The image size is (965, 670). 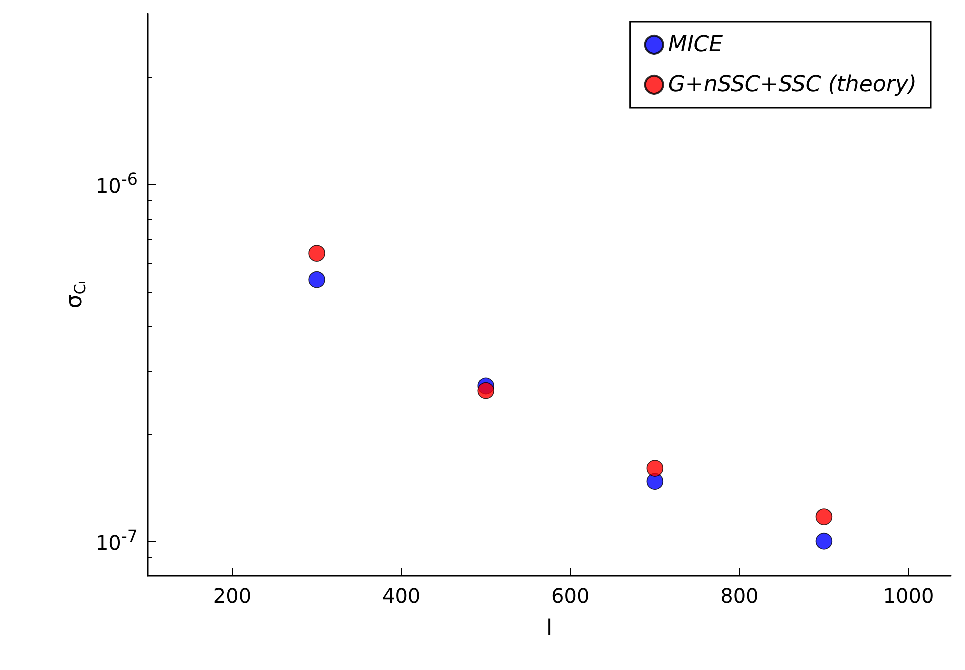 What do you see at coordinates (793, 85) in the screenshot?
I see `legend-label: G+nSSC+SSC (theory)` at bounding box center [793, 85].